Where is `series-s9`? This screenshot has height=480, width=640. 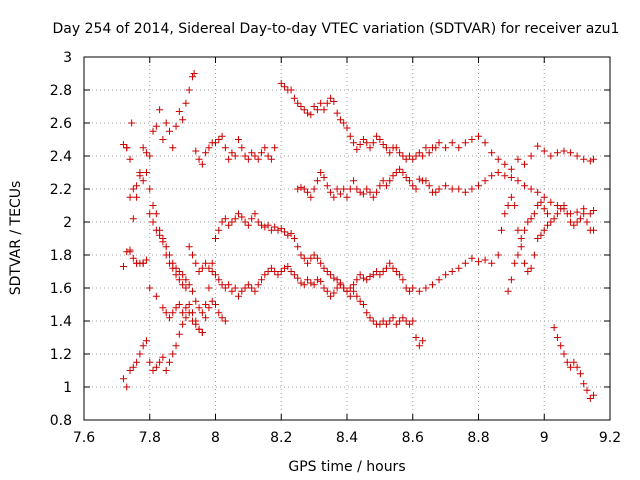
series-s9 is located at coordinates (574, 363).